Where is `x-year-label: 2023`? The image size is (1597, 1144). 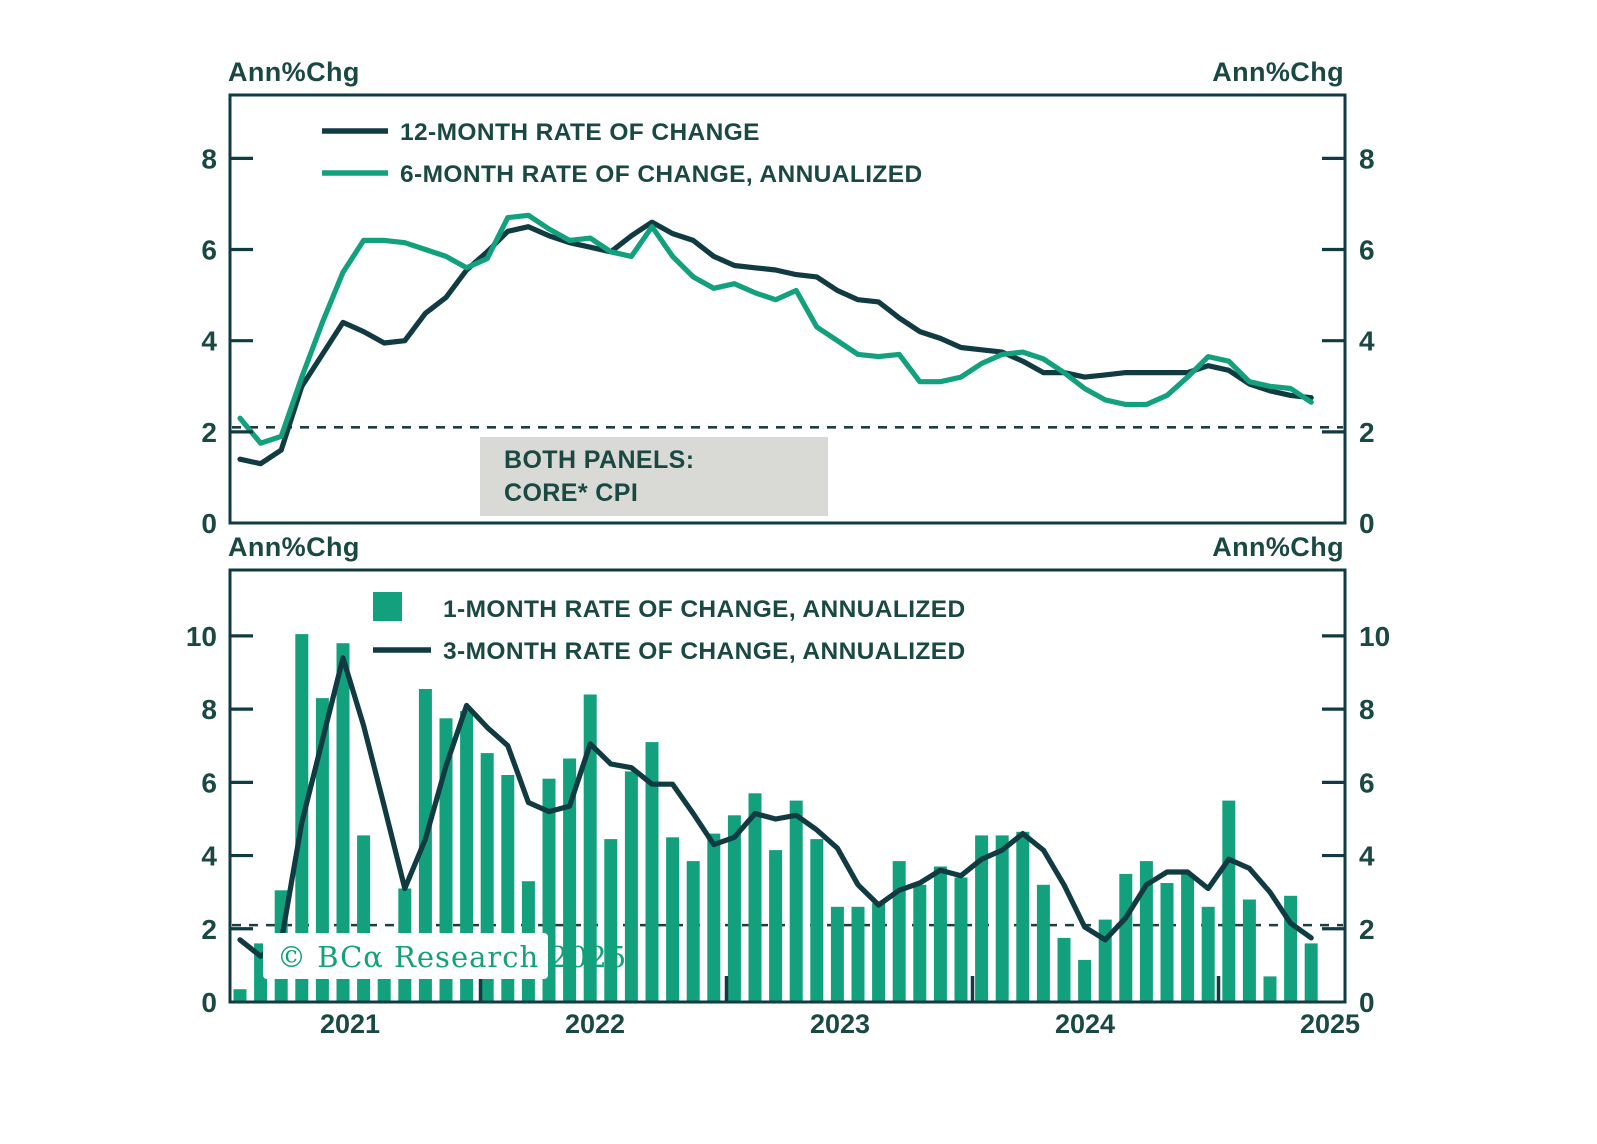 x-year-label: 2023 is located at coordinates (840, 1024).